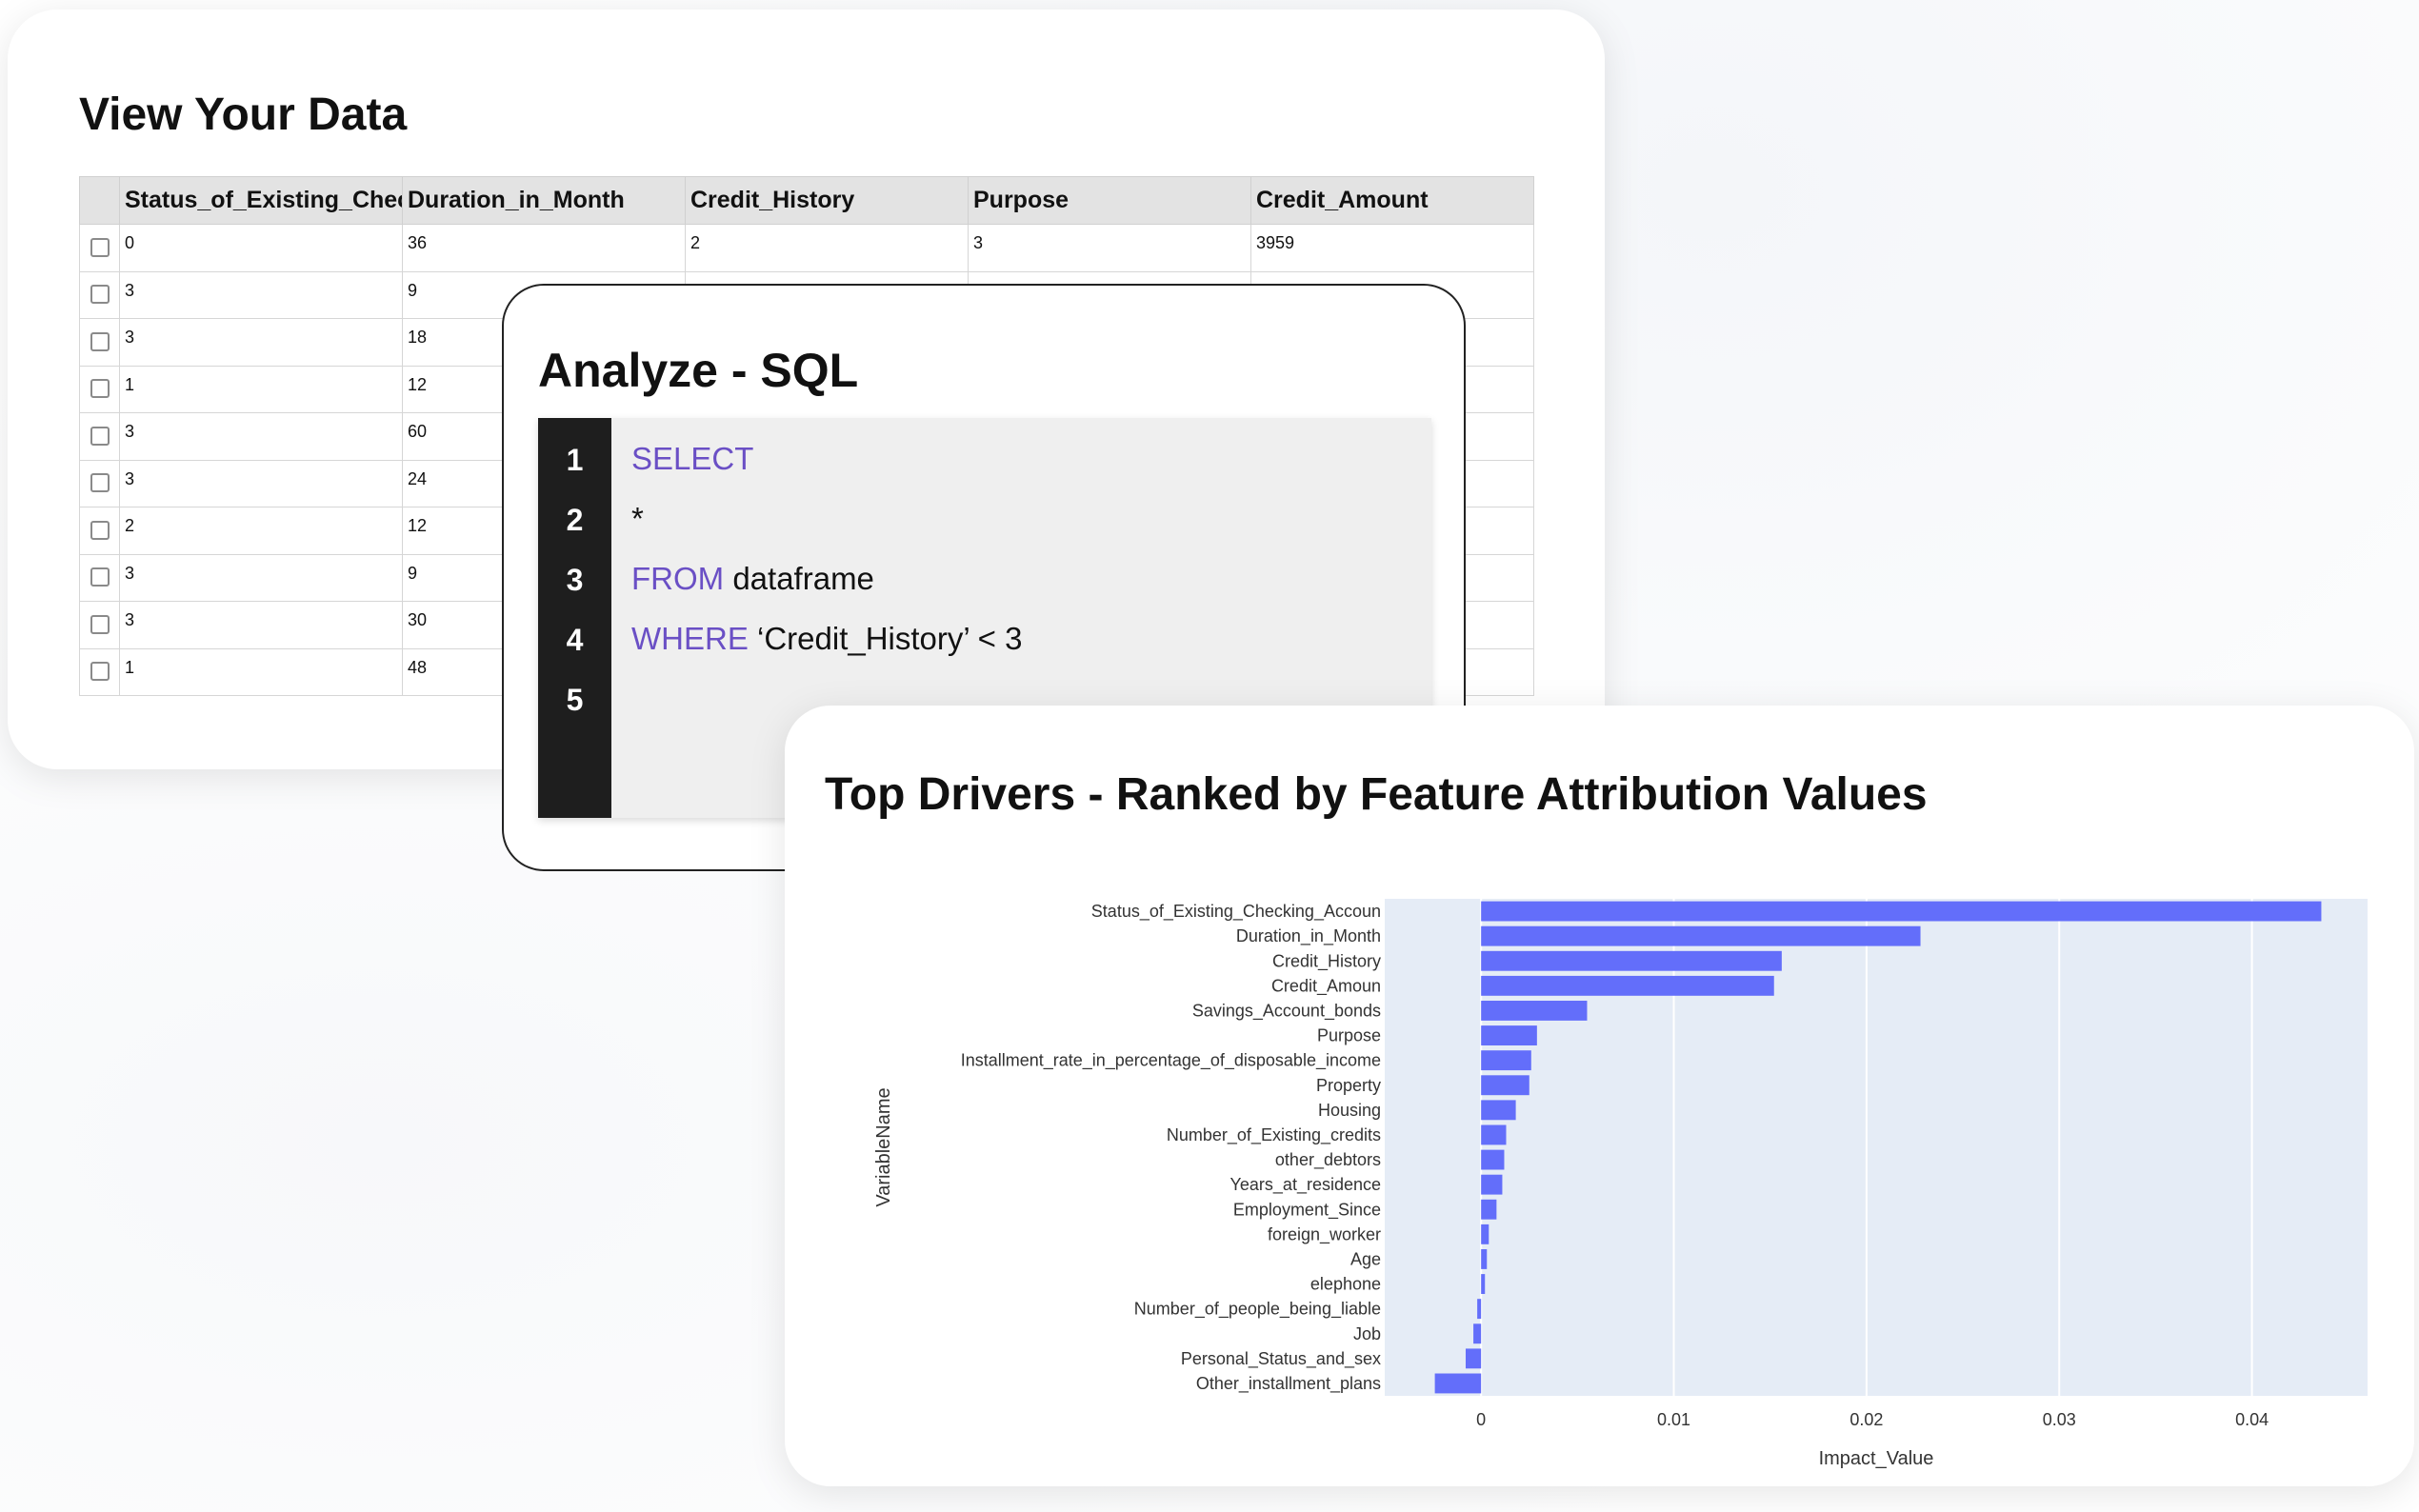 The image size is (2419, 1512). What do you see at coordinates (1288, 1384) in the screenshot?
I see `y-tick-label: Other_installment_plans` at bounding box center [1288, 1384].